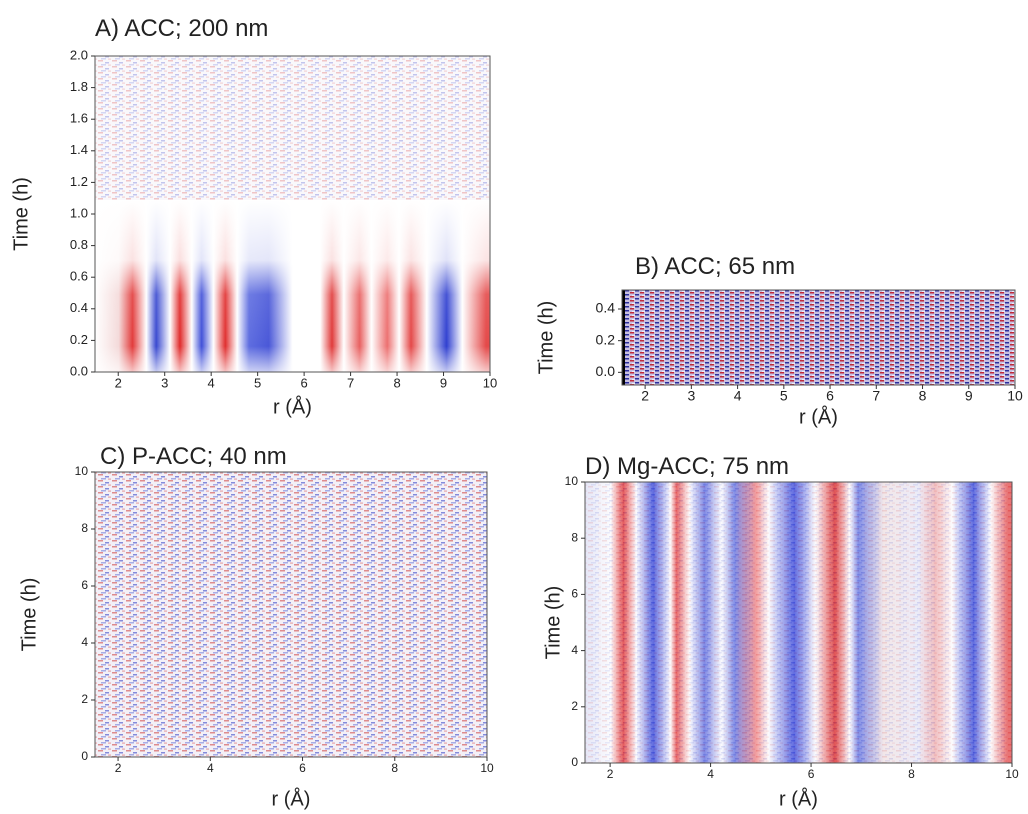 Image resolution: width=1028 pixels, height=814 pixels. I want to click on chart-title: C) P-ACC; 40 nm, so click(193, 456).